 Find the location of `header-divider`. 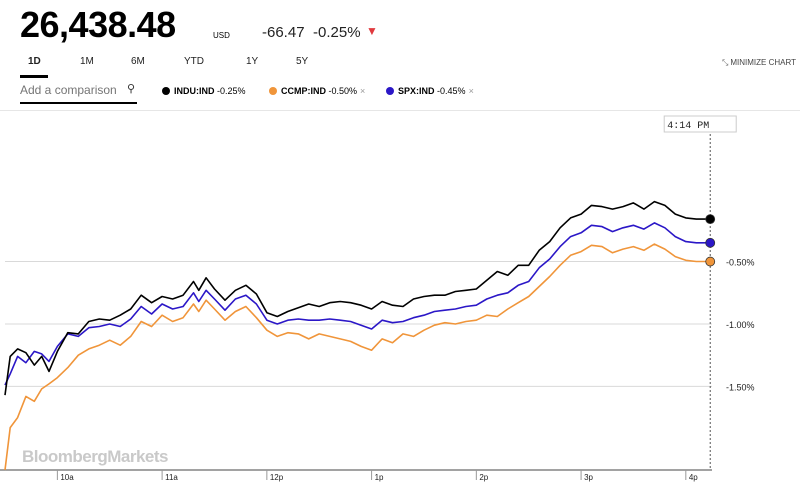

header-divider is located at coordinates (400, 110).